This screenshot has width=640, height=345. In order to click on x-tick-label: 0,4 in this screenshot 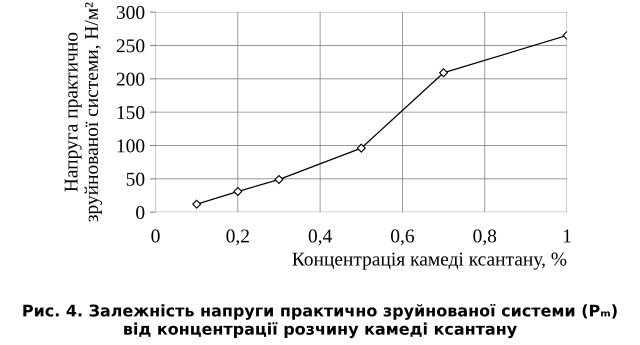, I will do `click(320, 237)`.